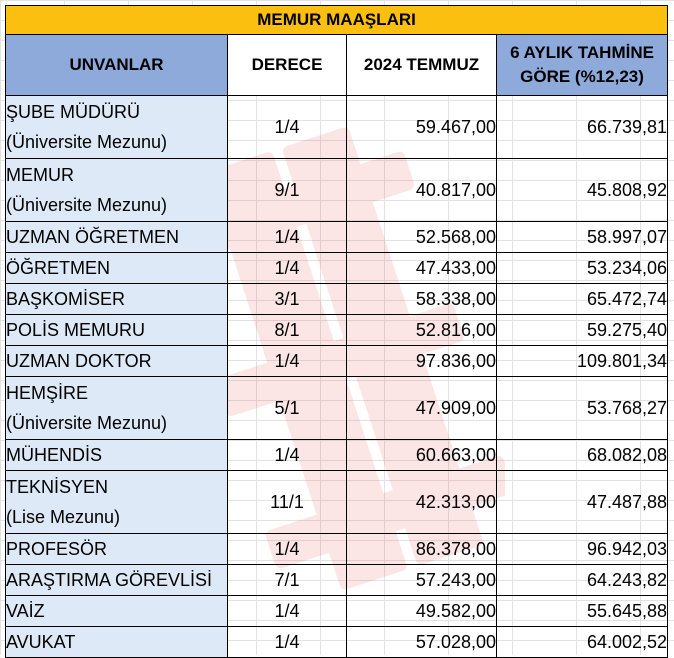 The image size is (674, 658). Describe the element at coordinates (421, 127) in the screenshot. I see `row-july-salary: 59.467,00` at that location.